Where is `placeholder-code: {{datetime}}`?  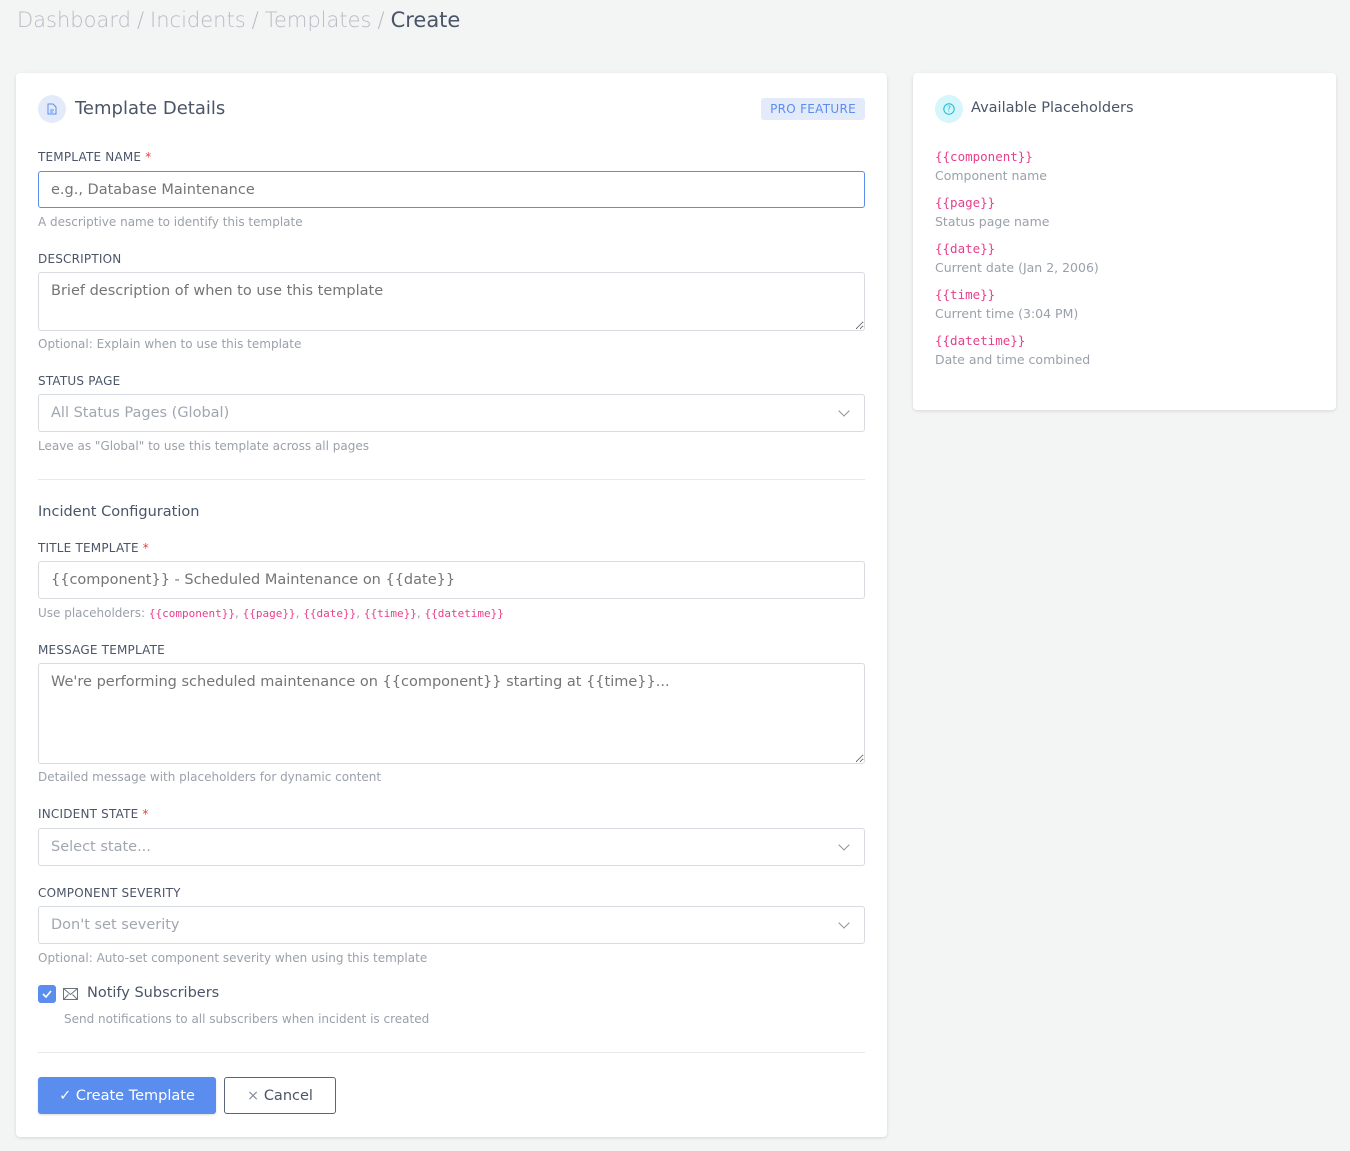
placeholder-code: {{datetime}} is located at coordinates (980, 340).